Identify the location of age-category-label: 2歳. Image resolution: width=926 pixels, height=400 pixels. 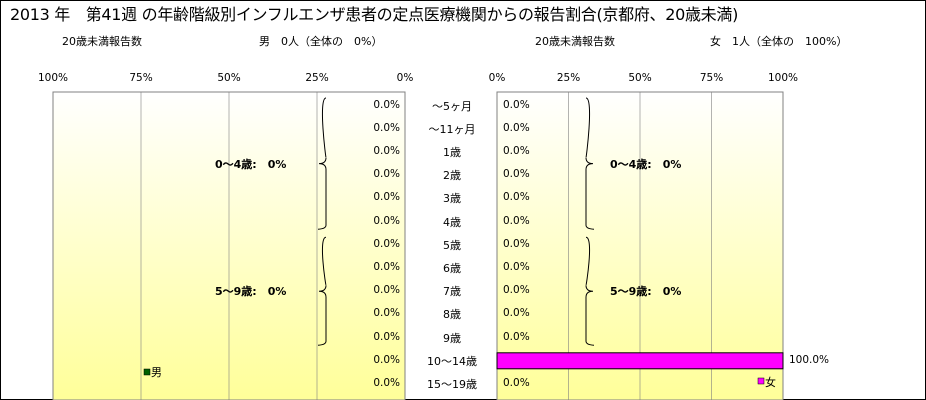
(452, 176).